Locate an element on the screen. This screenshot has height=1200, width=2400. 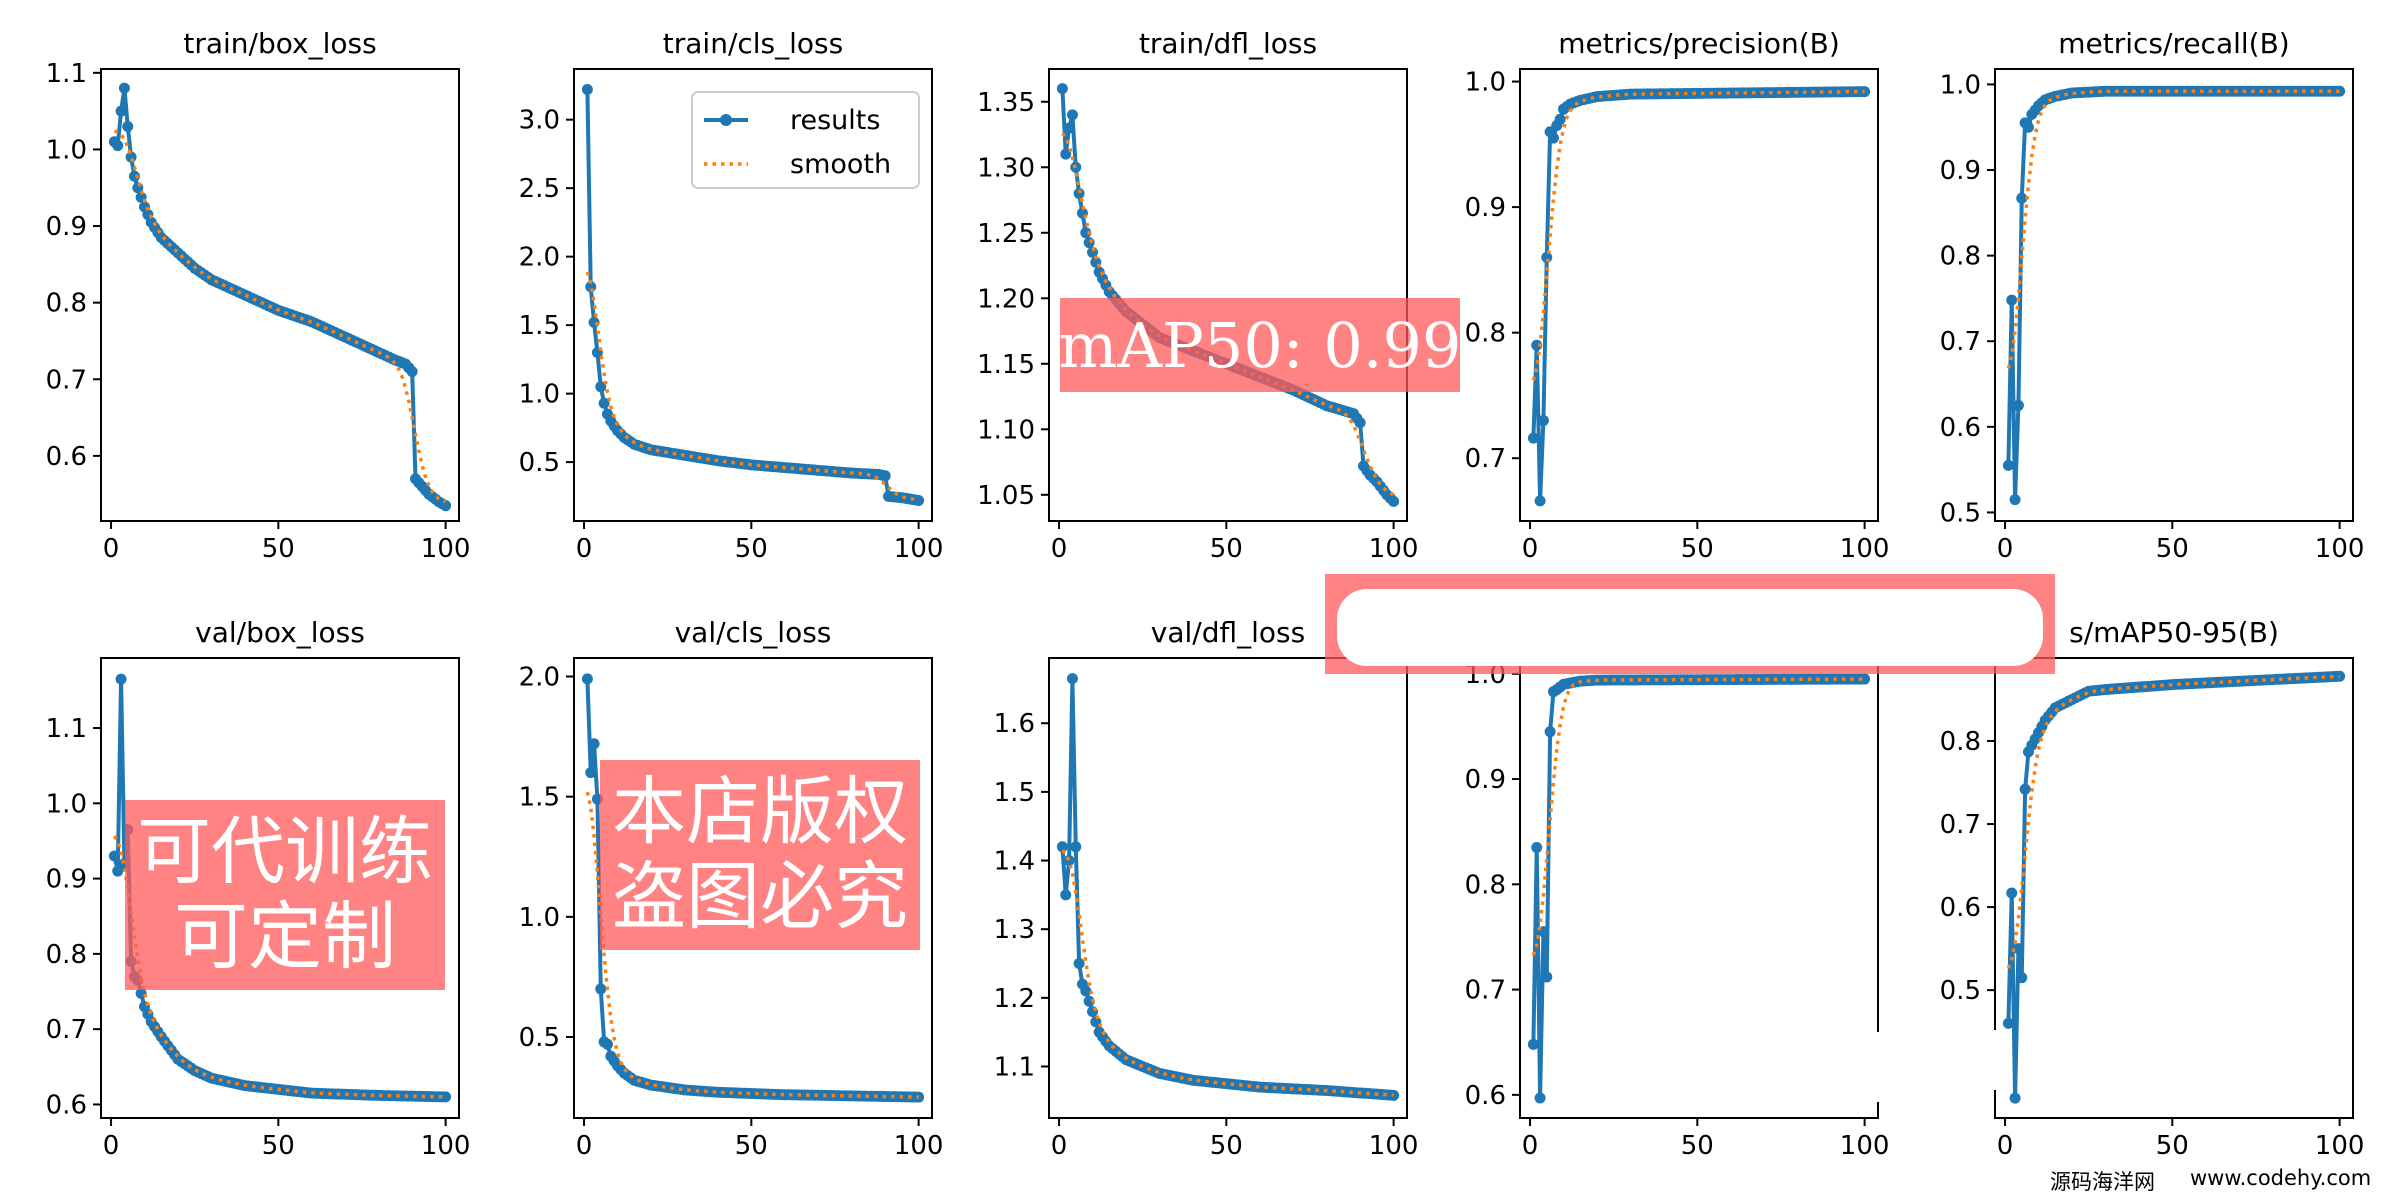
y-tick-label: 1.1 is located at coordinates (1014, 1068).